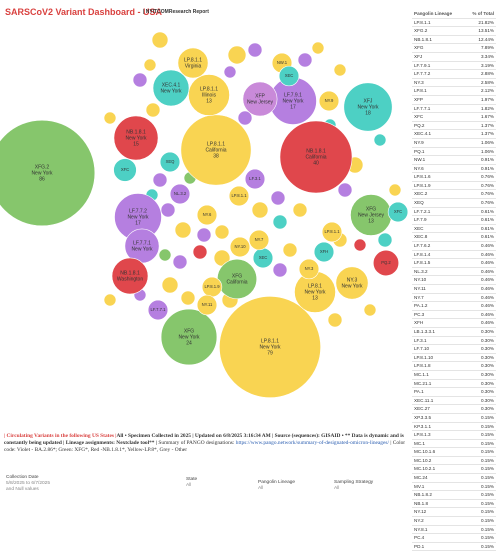 The image size is (497, 551). What do you see at coordinates (486, 39) in the screenshot?
I see `percent-cell: 12.44%` at bounding box center [486, 39].